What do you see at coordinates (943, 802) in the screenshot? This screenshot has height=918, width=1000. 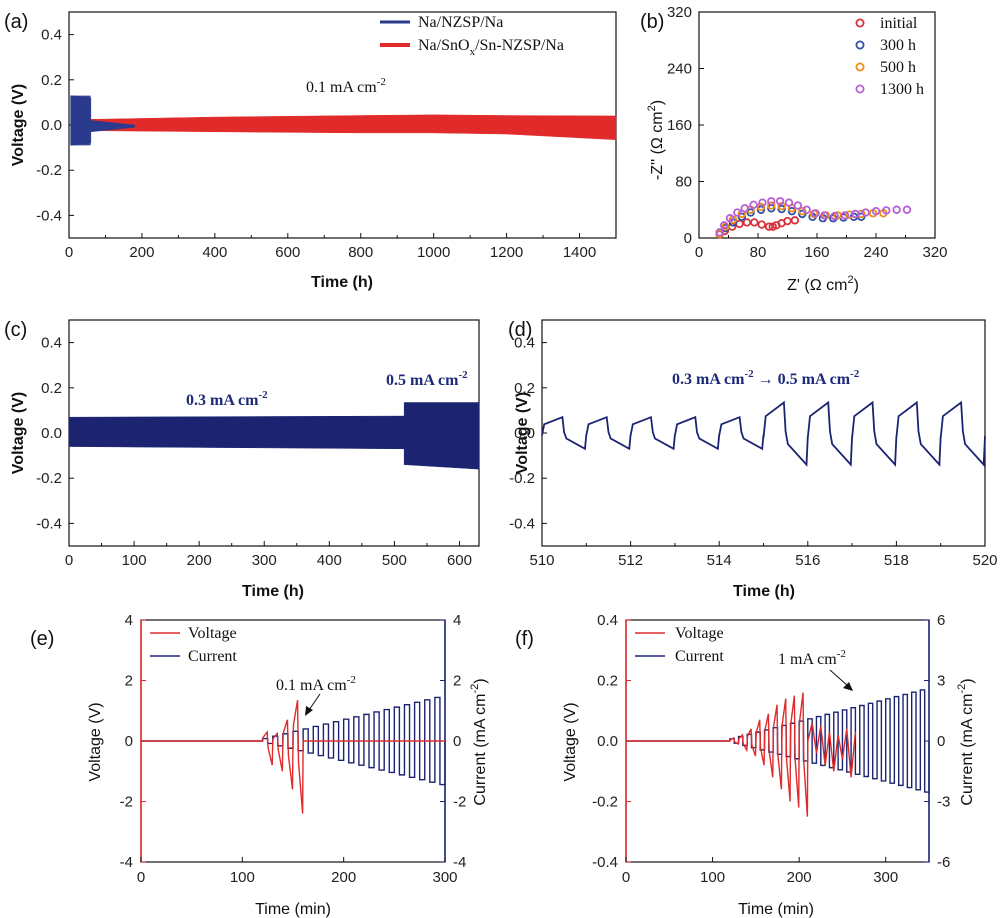 I see `y2-tick-label: -3` at bounding box center [943, 802].